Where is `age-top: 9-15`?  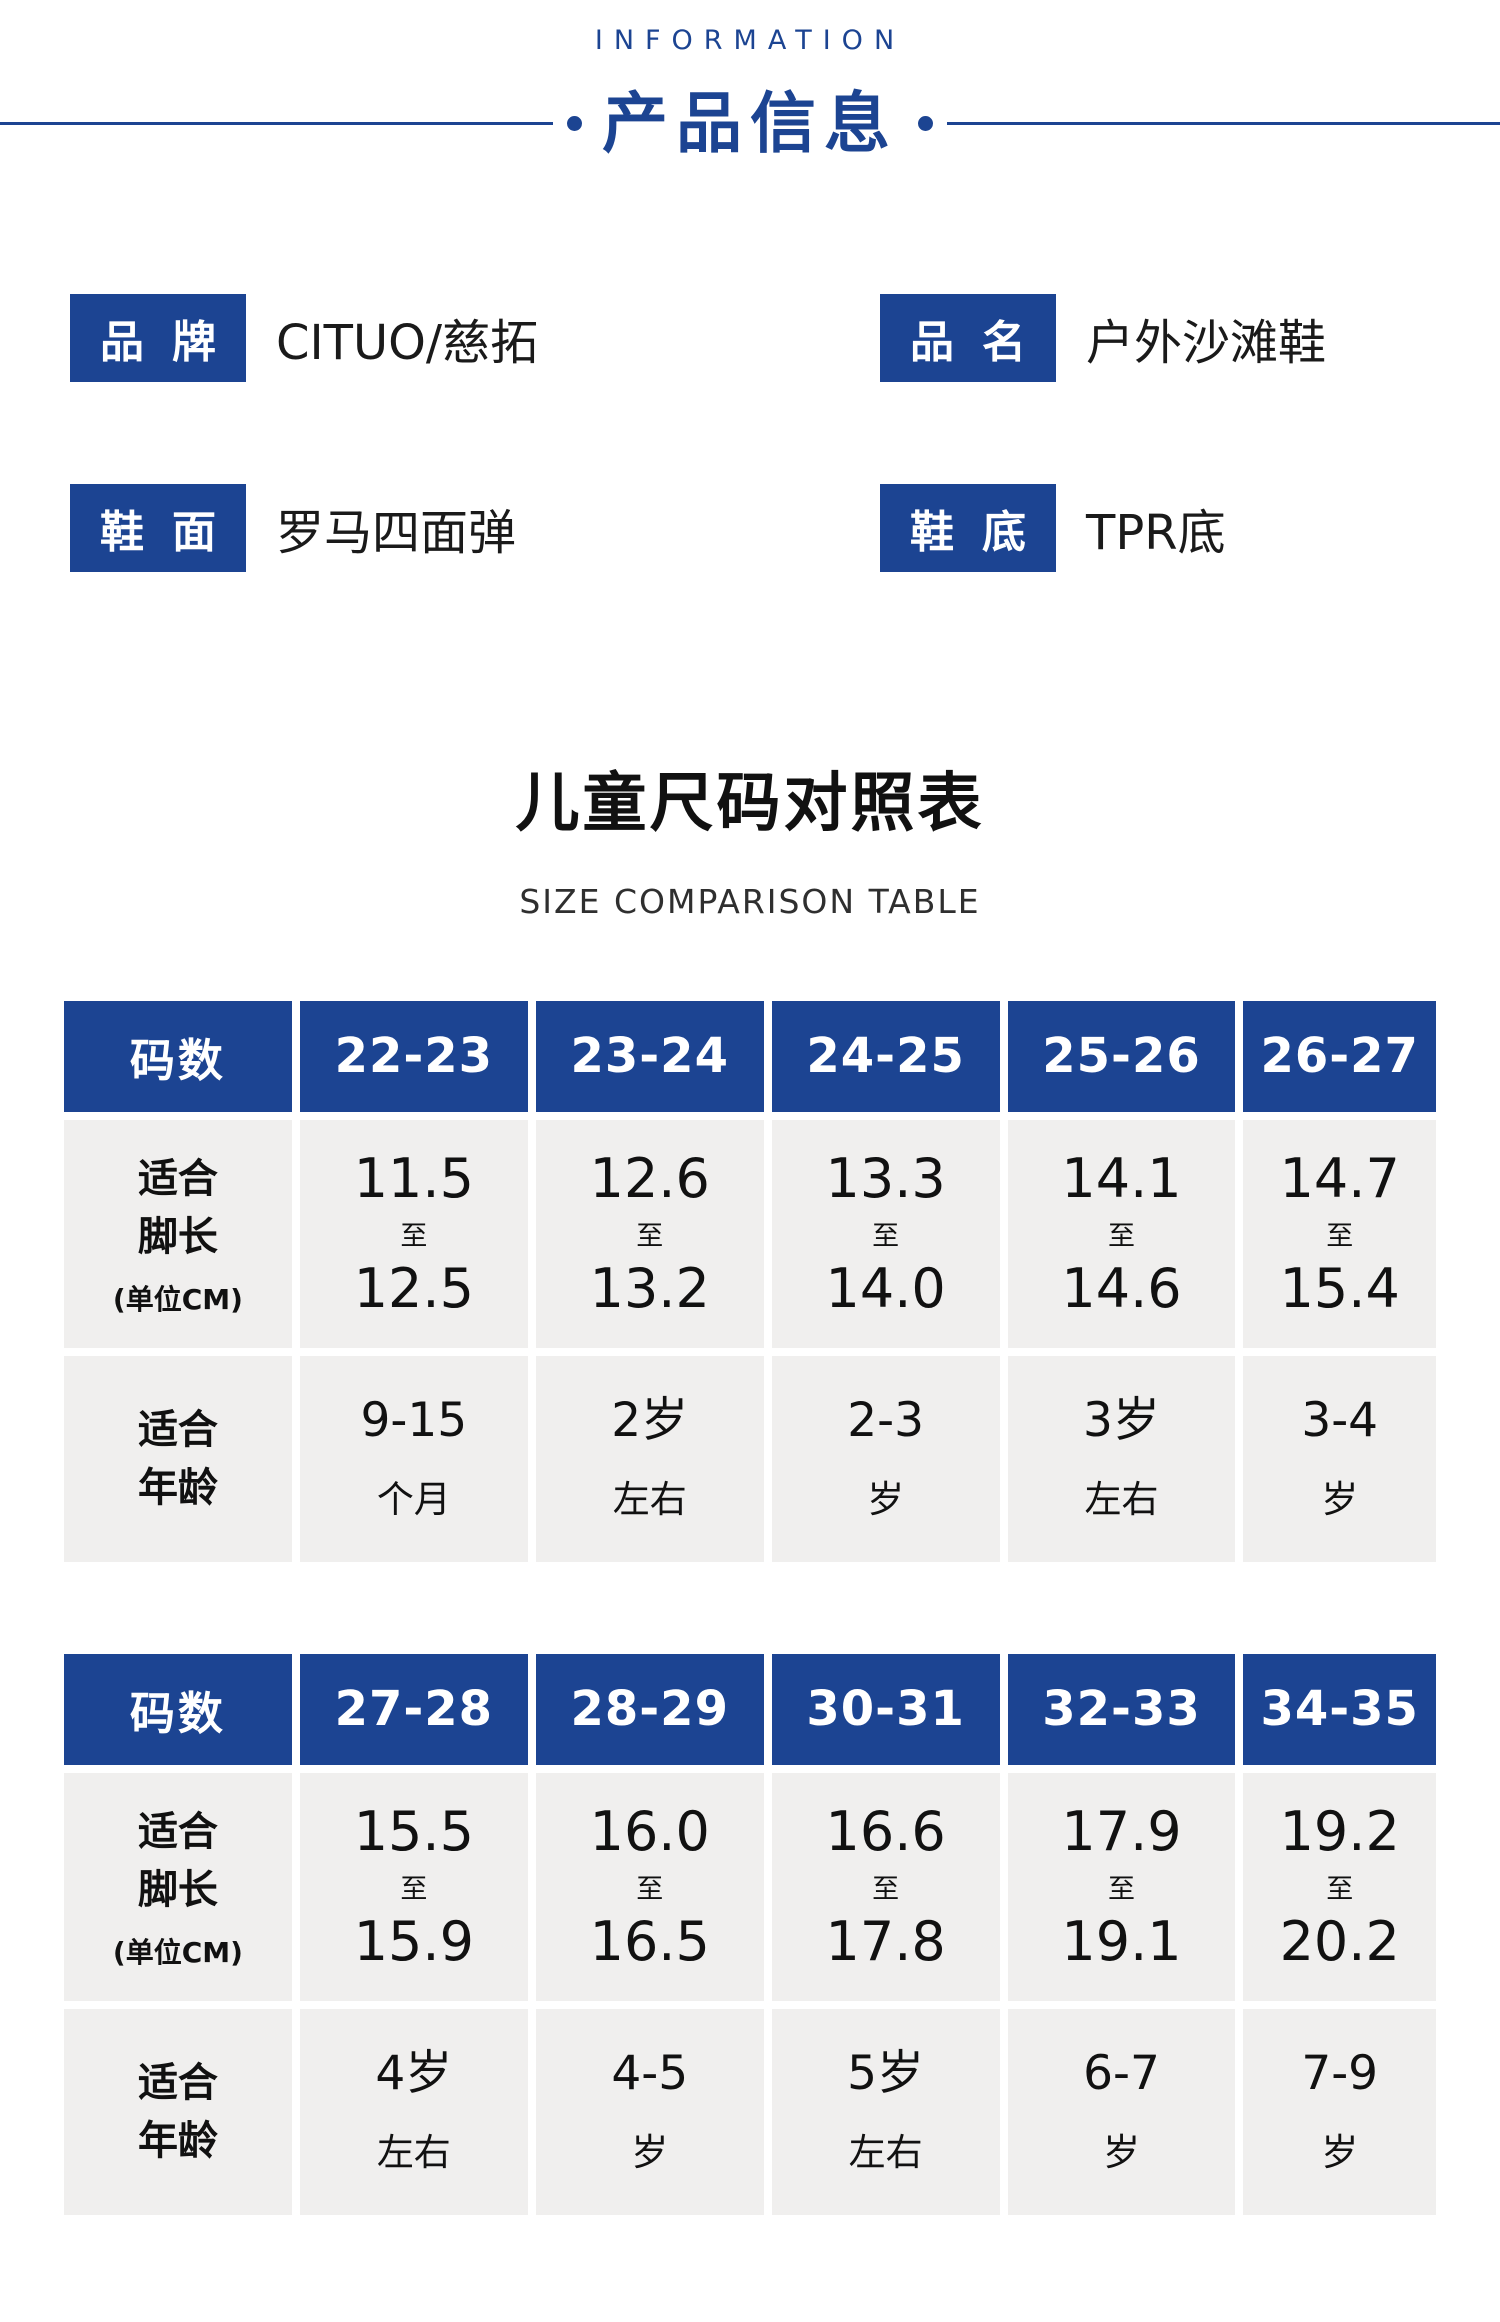
age-top: 9-15 is located at coordinates (414, 1421).